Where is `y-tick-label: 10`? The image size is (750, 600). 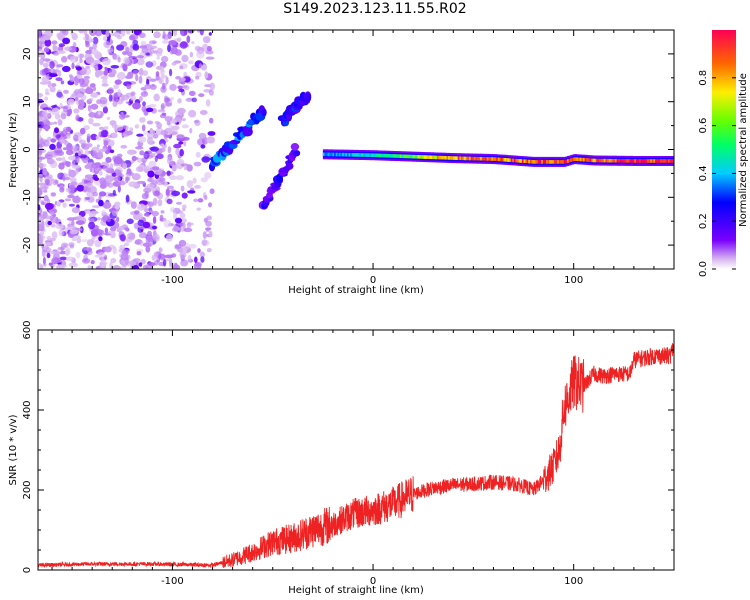
y-tick-label: 10 is located at coordinates (27, 101).